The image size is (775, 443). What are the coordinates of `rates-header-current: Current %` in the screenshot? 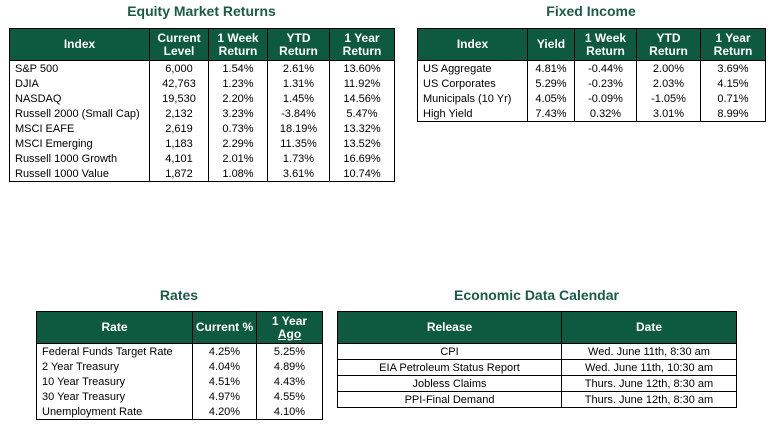 It's located at (224, 327).